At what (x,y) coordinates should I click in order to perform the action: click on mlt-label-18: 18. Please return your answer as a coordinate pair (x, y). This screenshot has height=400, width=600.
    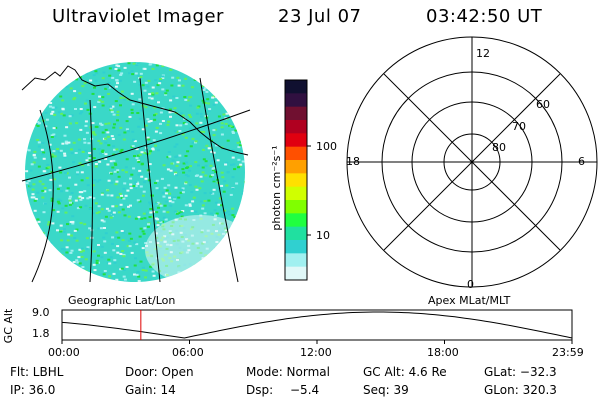
    Looking at the image, I should click on (353, 161).